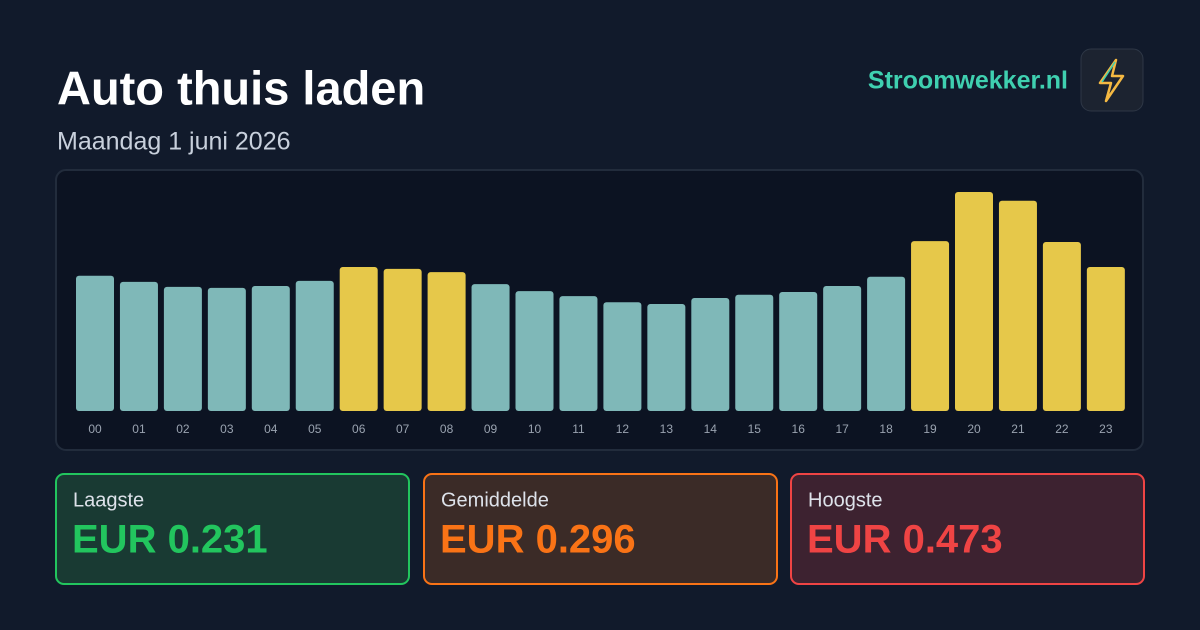  What do you see at coordinates (799, 429) in the screenshot?
I see `x-tick-label: 16` at bounding box center [799, 429].